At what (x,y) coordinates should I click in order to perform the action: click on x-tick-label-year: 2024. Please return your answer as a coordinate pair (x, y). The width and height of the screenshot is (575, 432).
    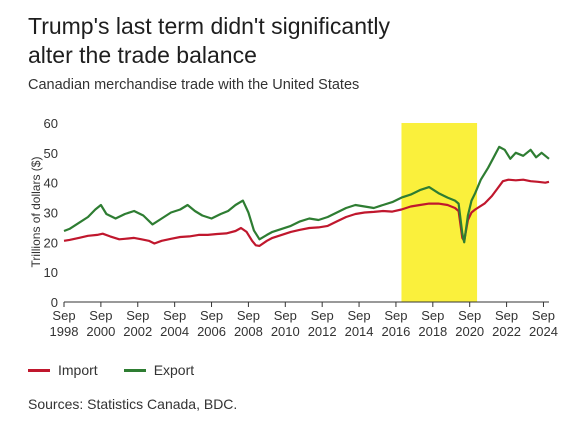
    Looking at the image, I should click on (543, 331).